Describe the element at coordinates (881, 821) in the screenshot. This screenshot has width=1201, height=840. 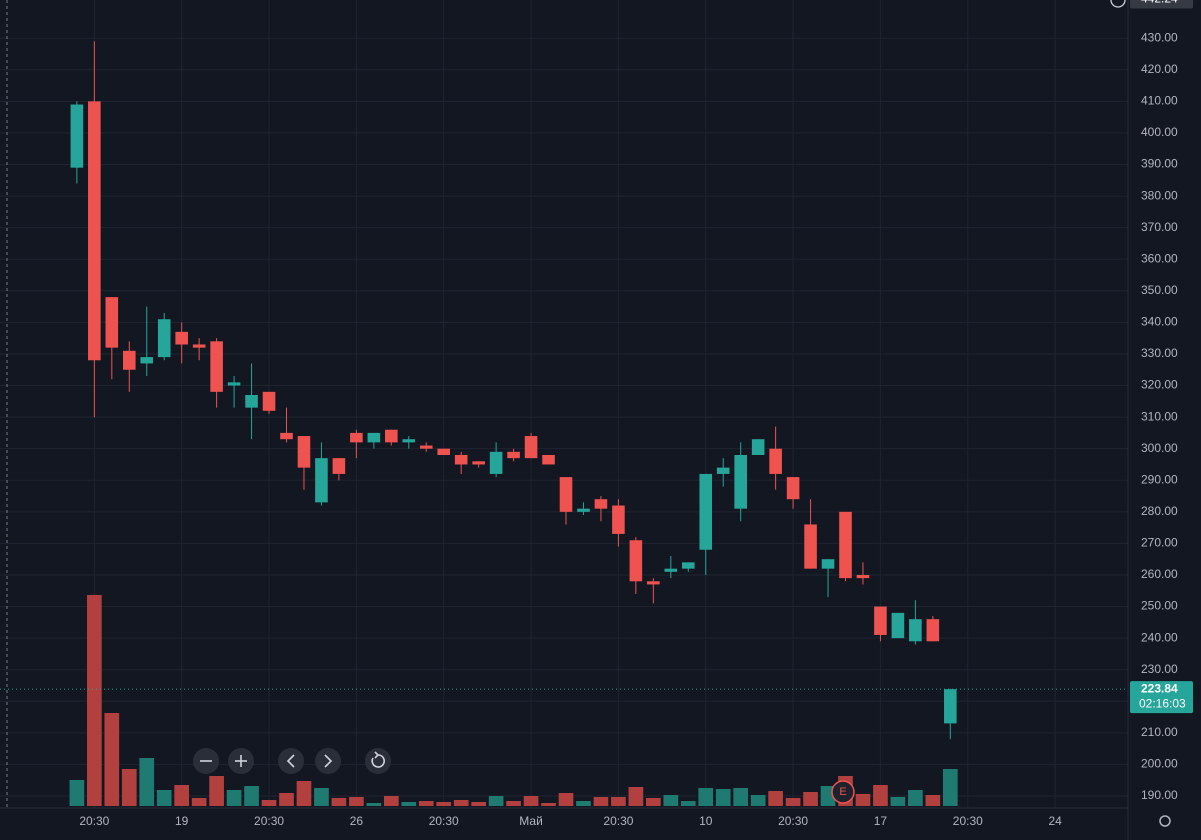
I see `x-tick-label: 17` at that location.